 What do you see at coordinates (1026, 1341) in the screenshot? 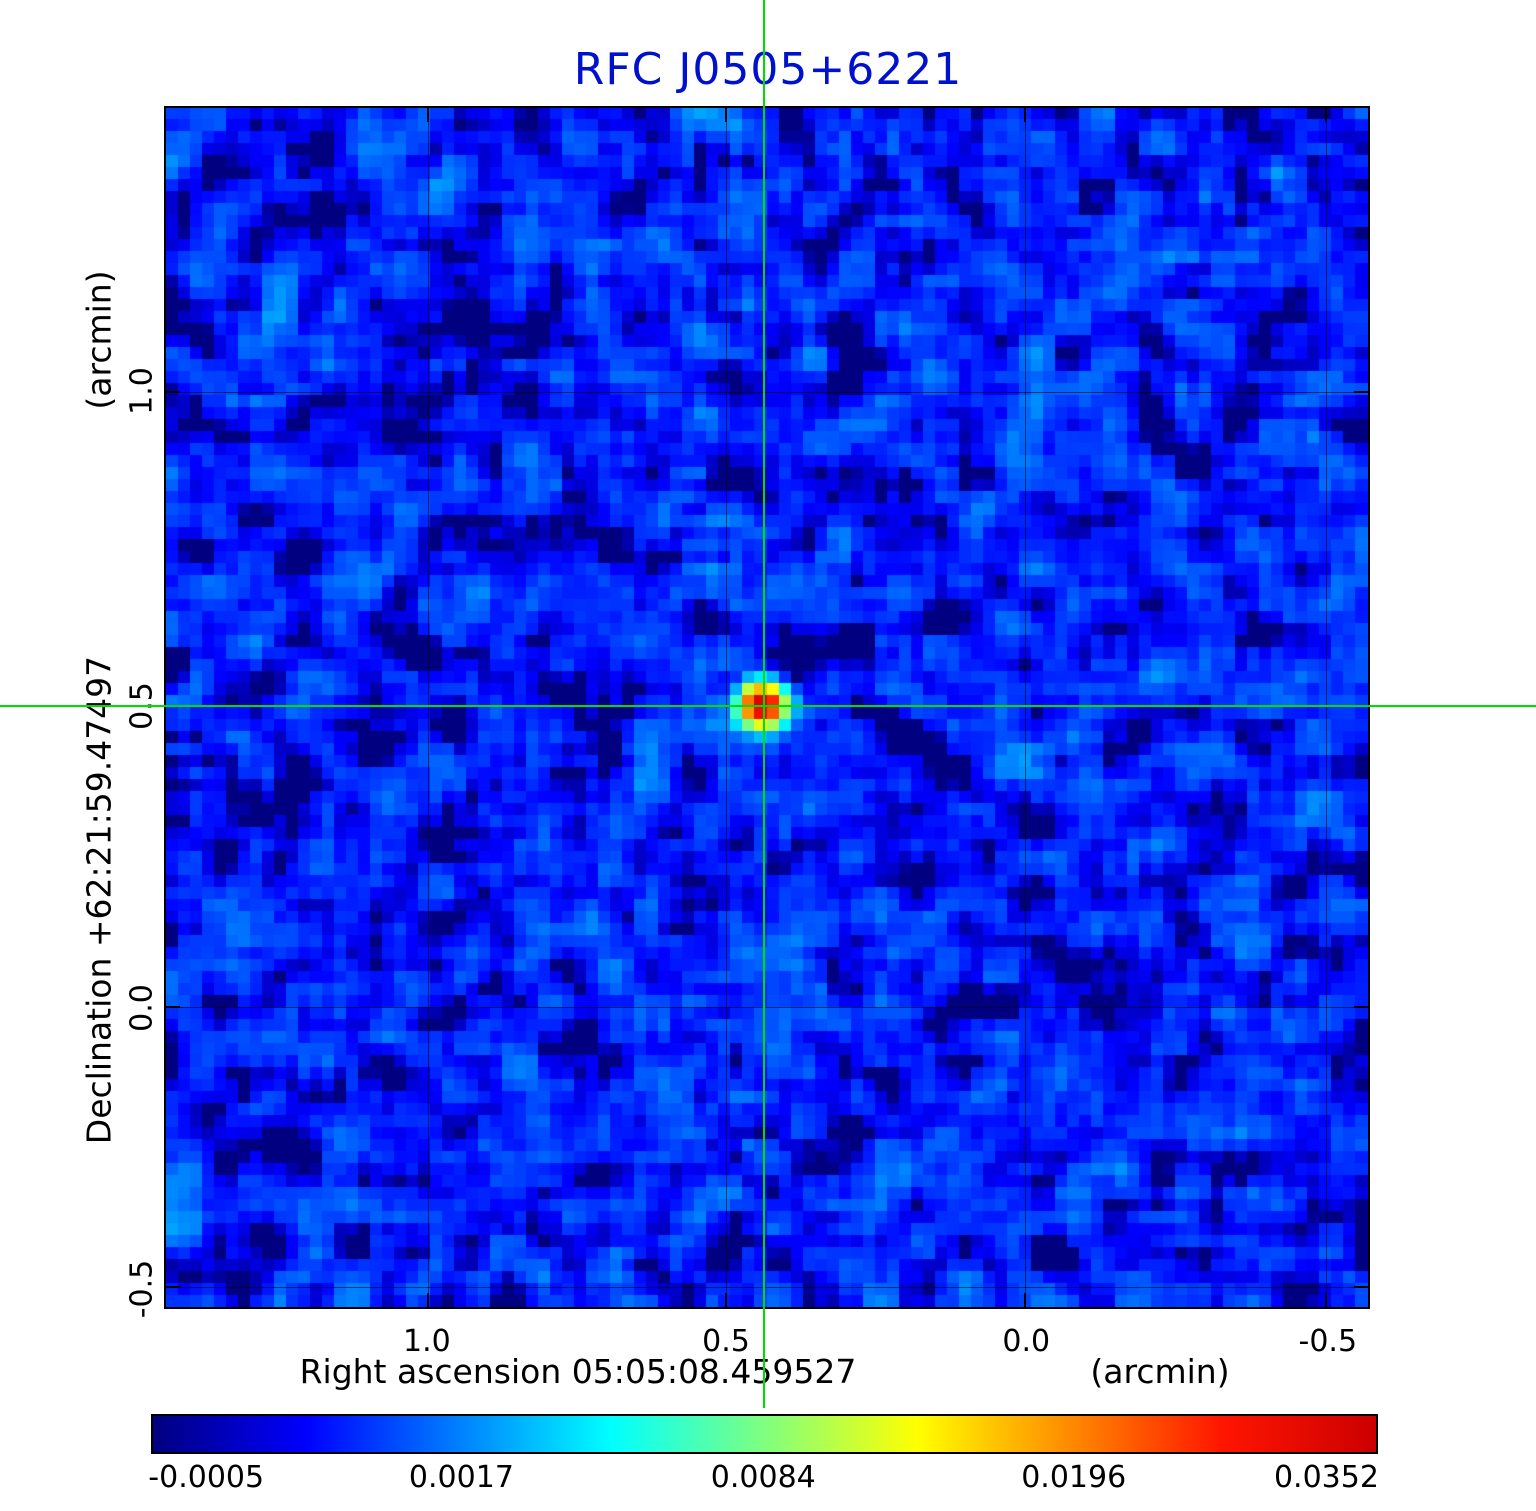
I see `x-axis-tick-label: 0.0` at bounding box center [1026, 1341].